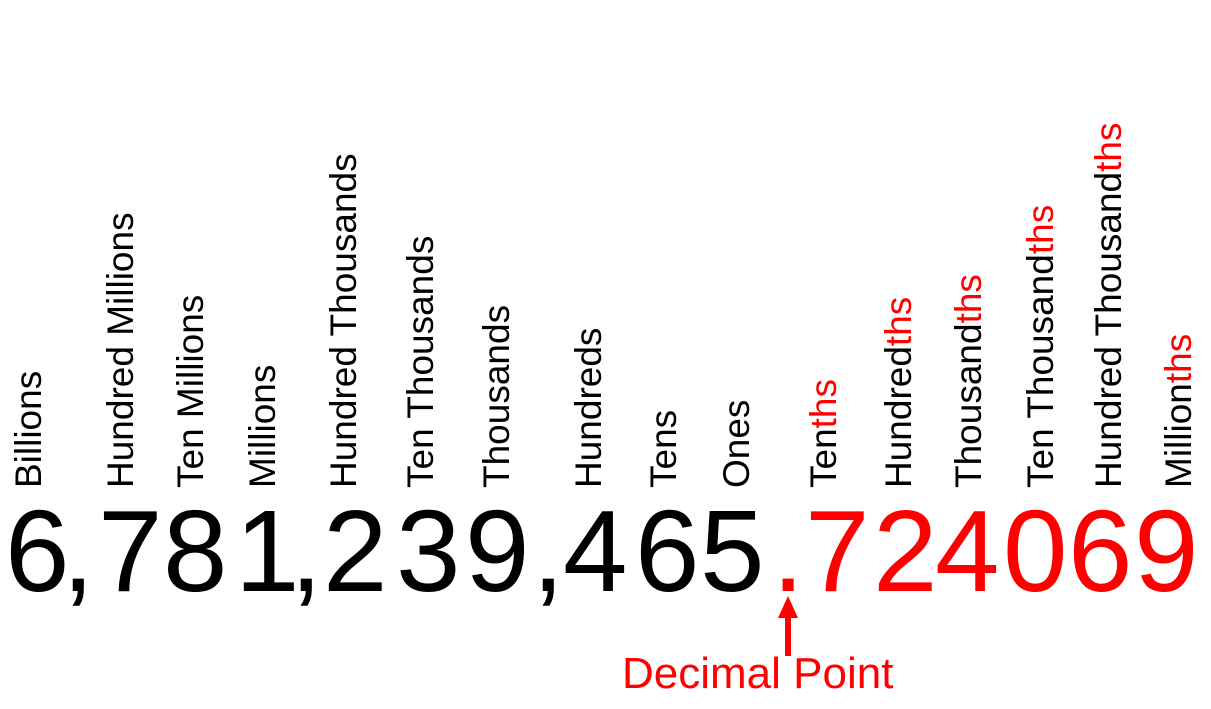 The width and height of the screenshot is (1211, 709). Describe the element at coordinates (788, 626) in the screenshot. I see `up-arrow-icon` at that location.